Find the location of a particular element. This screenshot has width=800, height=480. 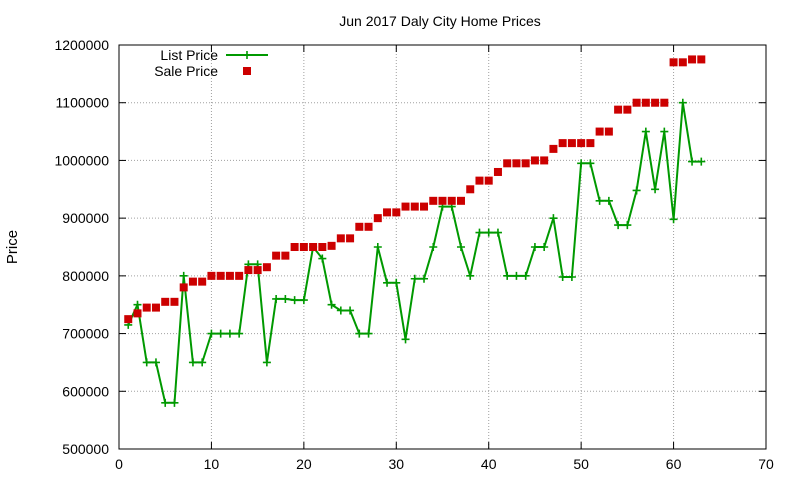

x-tick-label: 60 is located at coordinates (674, 464).